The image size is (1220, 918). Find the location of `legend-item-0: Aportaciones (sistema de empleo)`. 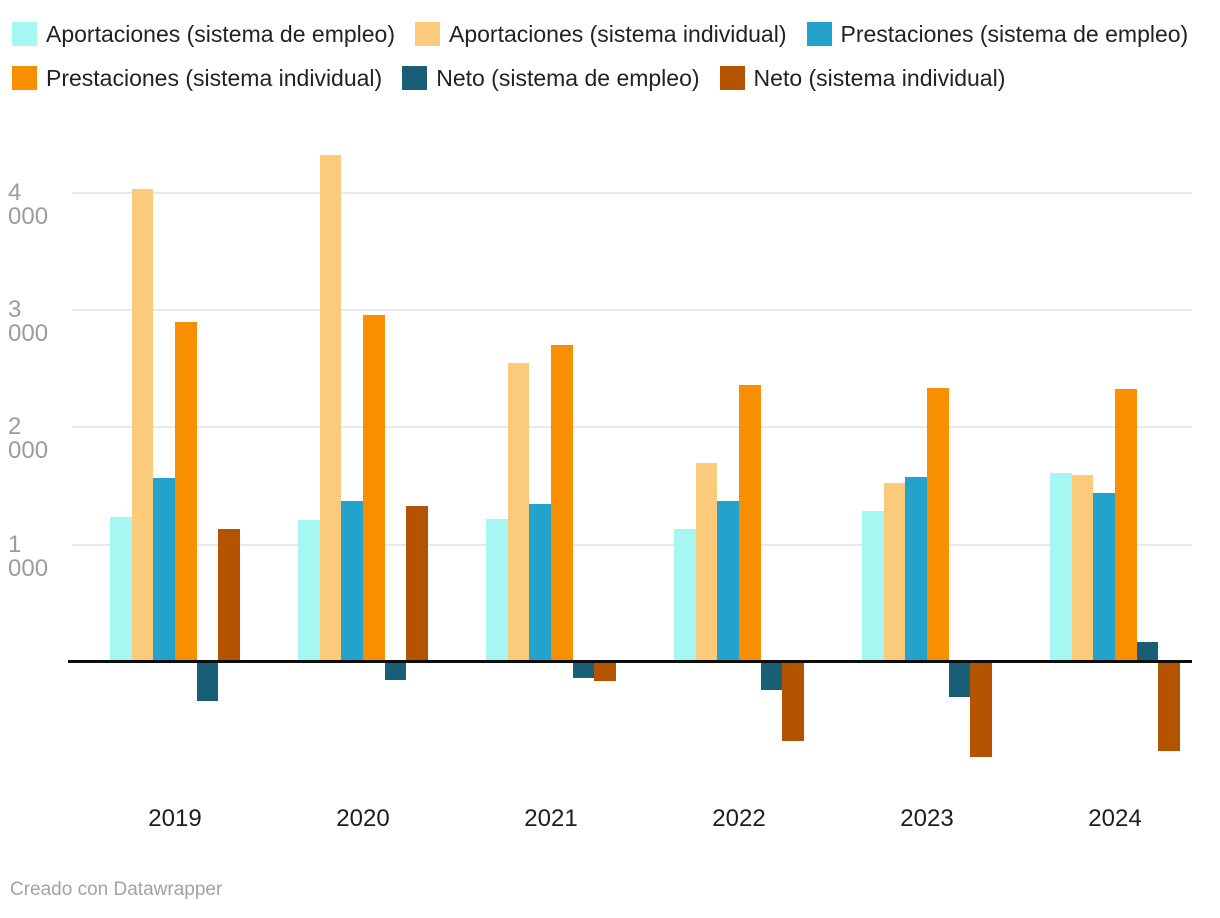

legend-item-0: Aportaciones (sistema de empleo) is located at coordinates (211, 34).